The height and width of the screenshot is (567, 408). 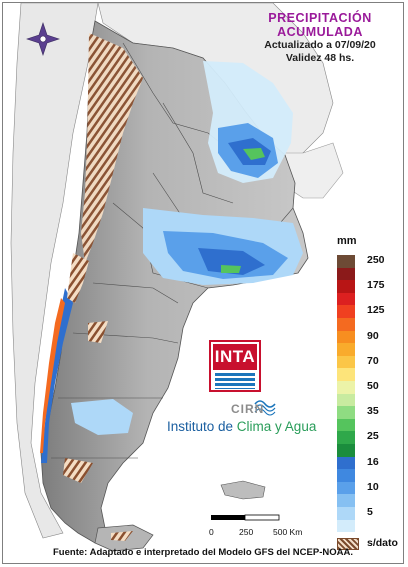 I want to click on inta-logo-text: INTA, so click(x=235, y=357).